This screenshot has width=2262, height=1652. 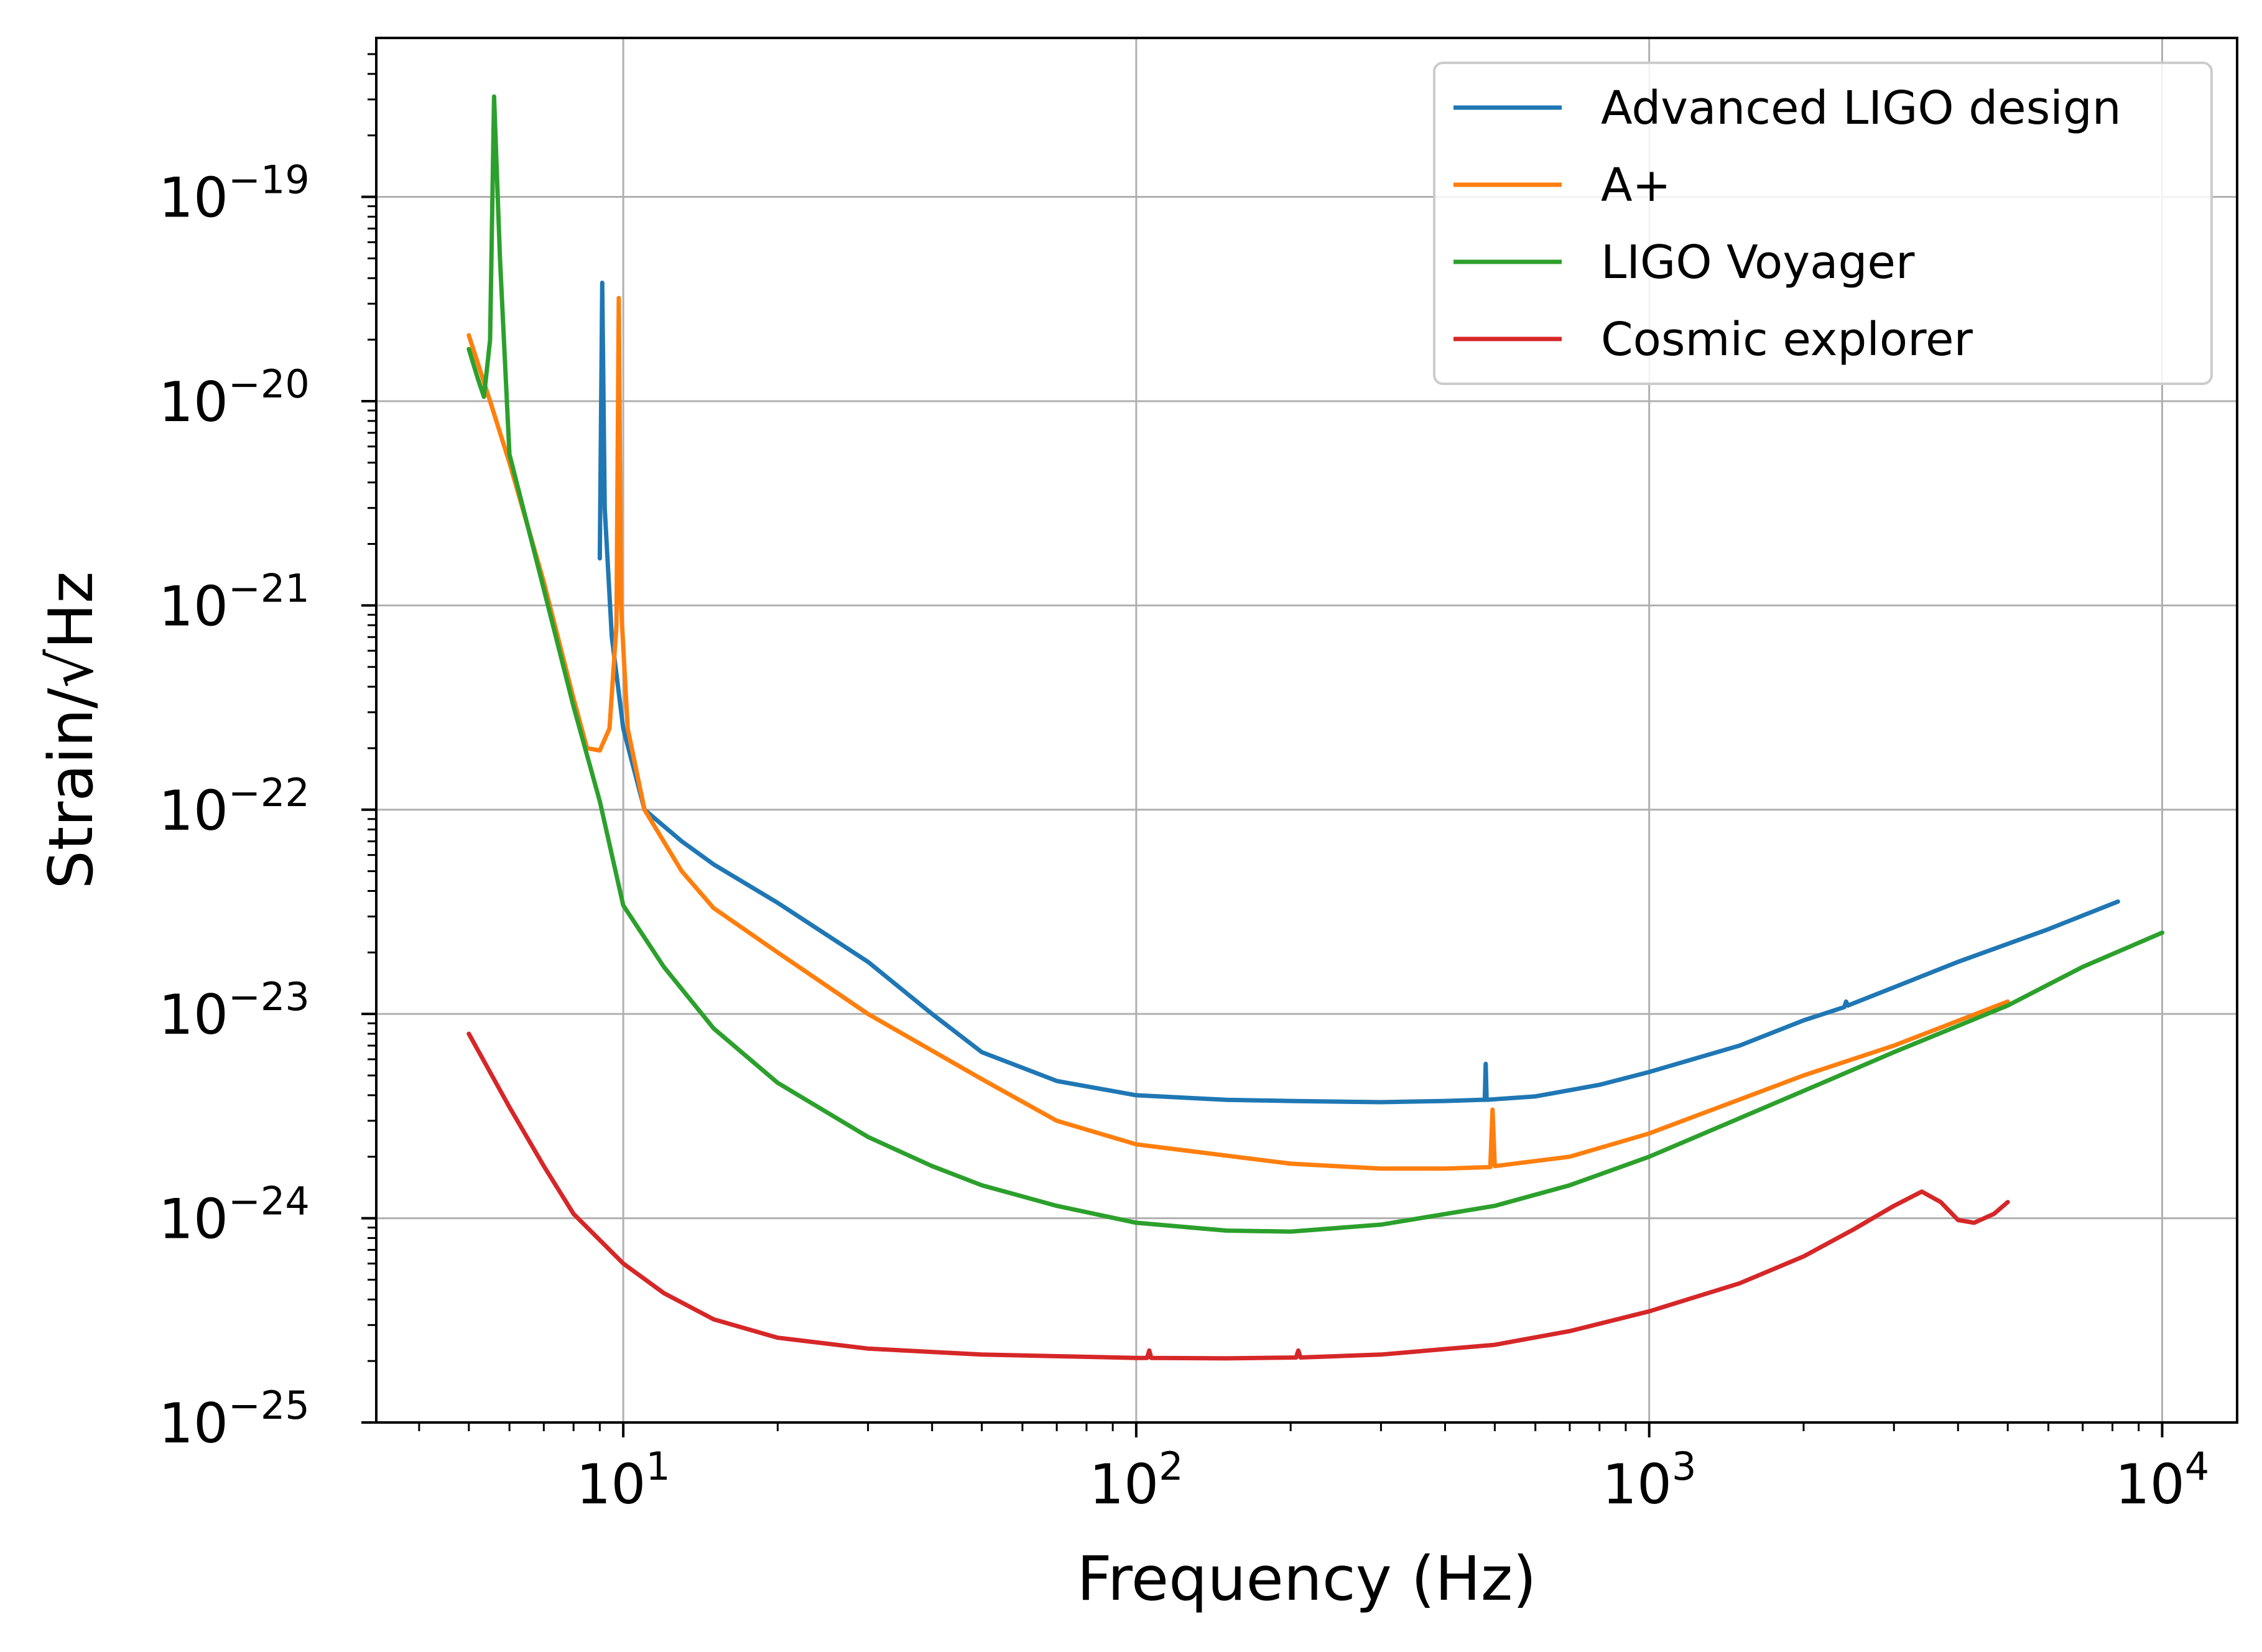 What do you see at coordinates (234, 1215) in the screenshot?
I see `y-tick-label: 10−24` at bounding box center [234, 1215].